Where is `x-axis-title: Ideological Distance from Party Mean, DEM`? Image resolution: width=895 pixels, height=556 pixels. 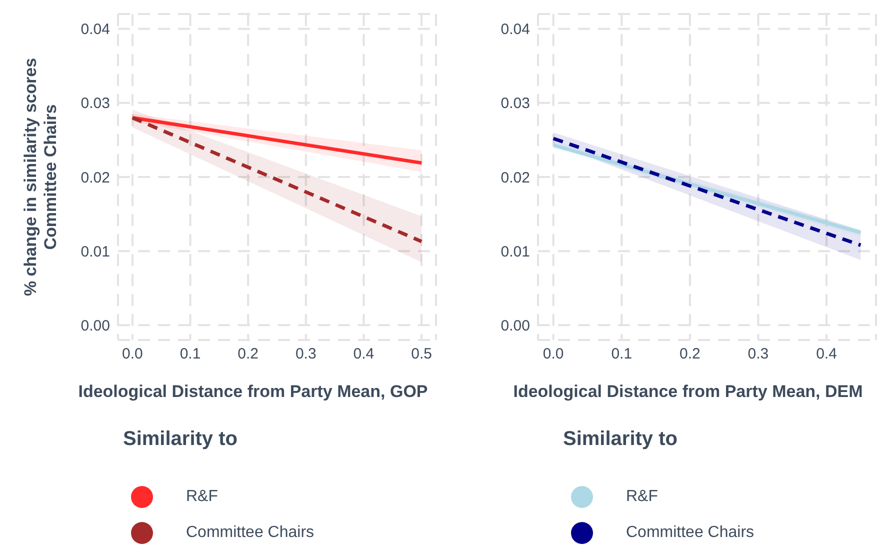
x-axis-title: Ideological Distance from Party Mean, DEM is located at coordinates (688, 392).